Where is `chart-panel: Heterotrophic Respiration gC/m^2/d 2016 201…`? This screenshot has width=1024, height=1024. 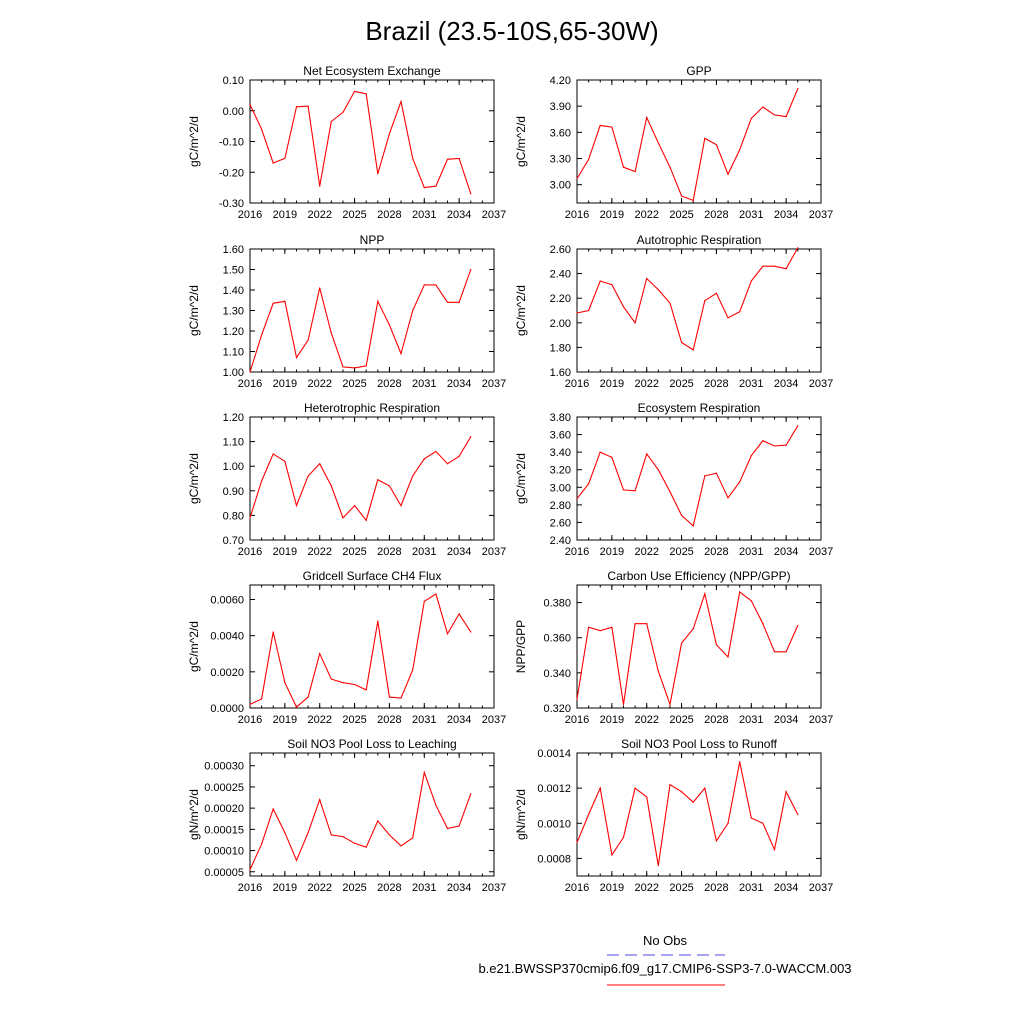 chart-panel: Heterotrophic Respiration gC/m^2/d 2016 201… is located at coordinates (346, 479).